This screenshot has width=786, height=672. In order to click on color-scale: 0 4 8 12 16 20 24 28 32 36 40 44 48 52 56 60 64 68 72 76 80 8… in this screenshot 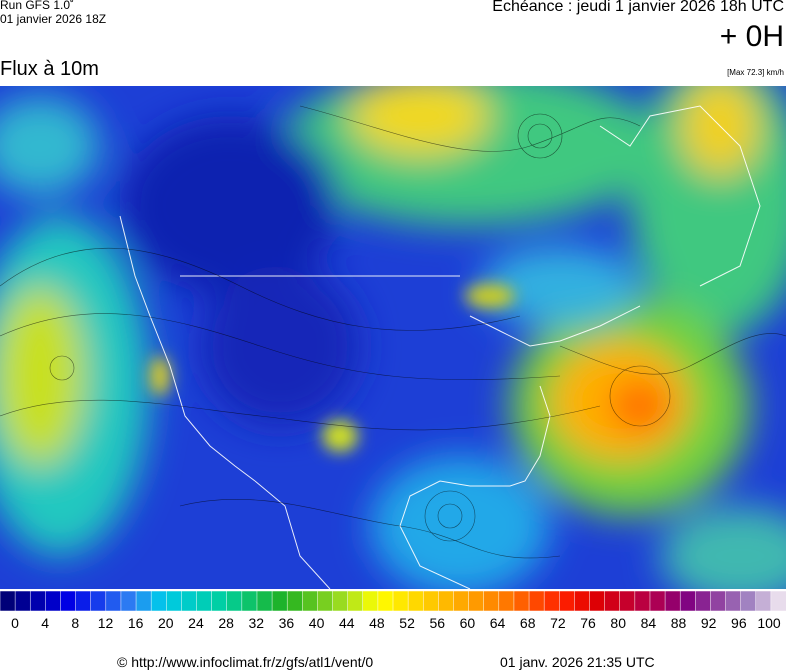, I will do `click(393, 611)`.